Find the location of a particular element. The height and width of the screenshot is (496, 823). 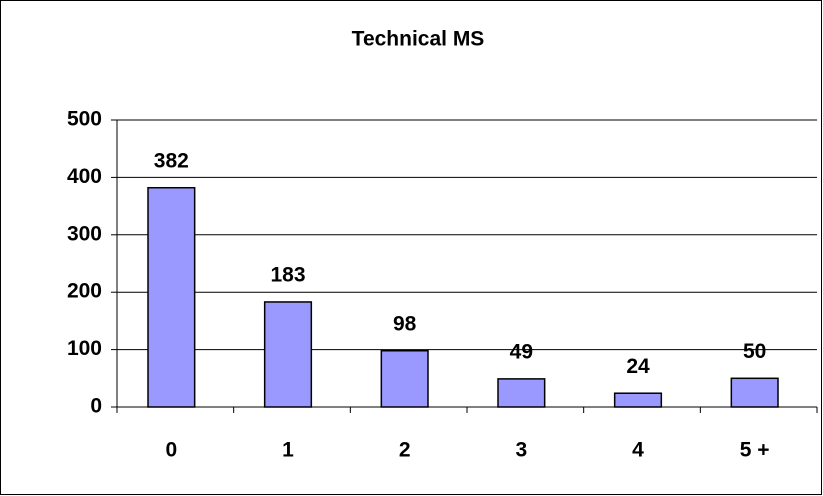

data-label: 49 is located at coordinates (521, 351).